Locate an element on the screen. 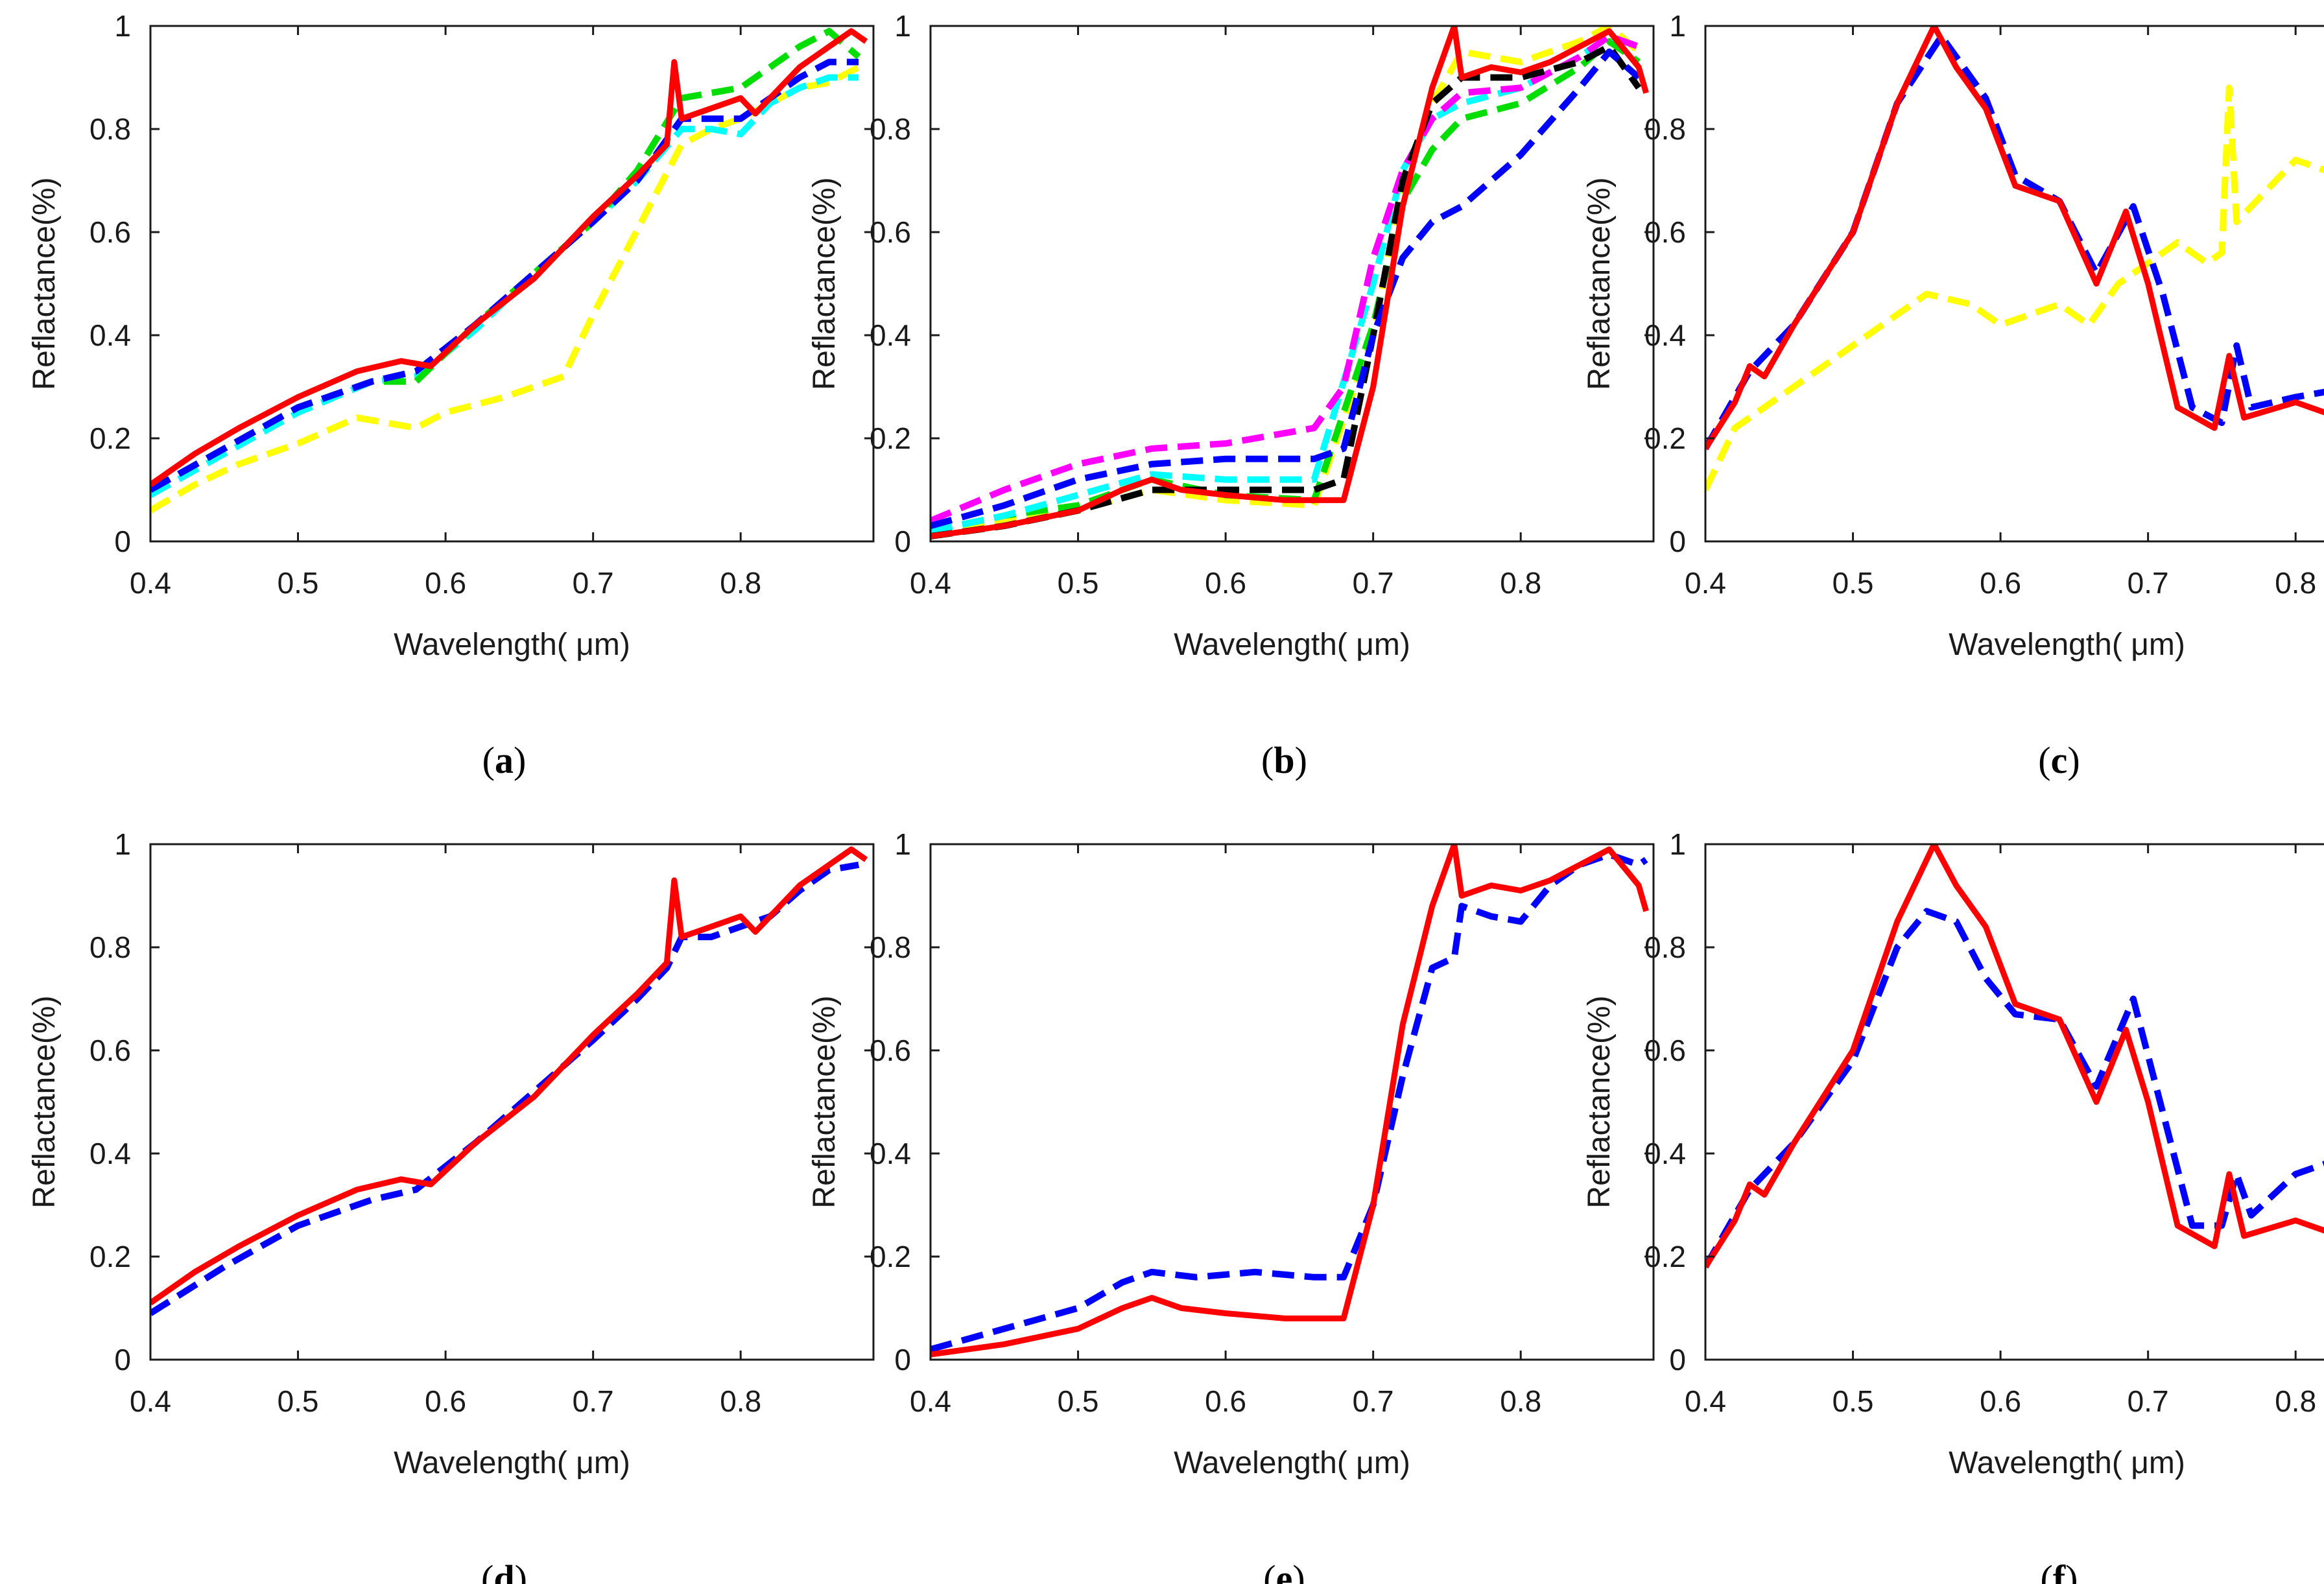 The height and width of the screenshot is (1584, 2324). caption-letter: d is located at coordinates (503, 1571).